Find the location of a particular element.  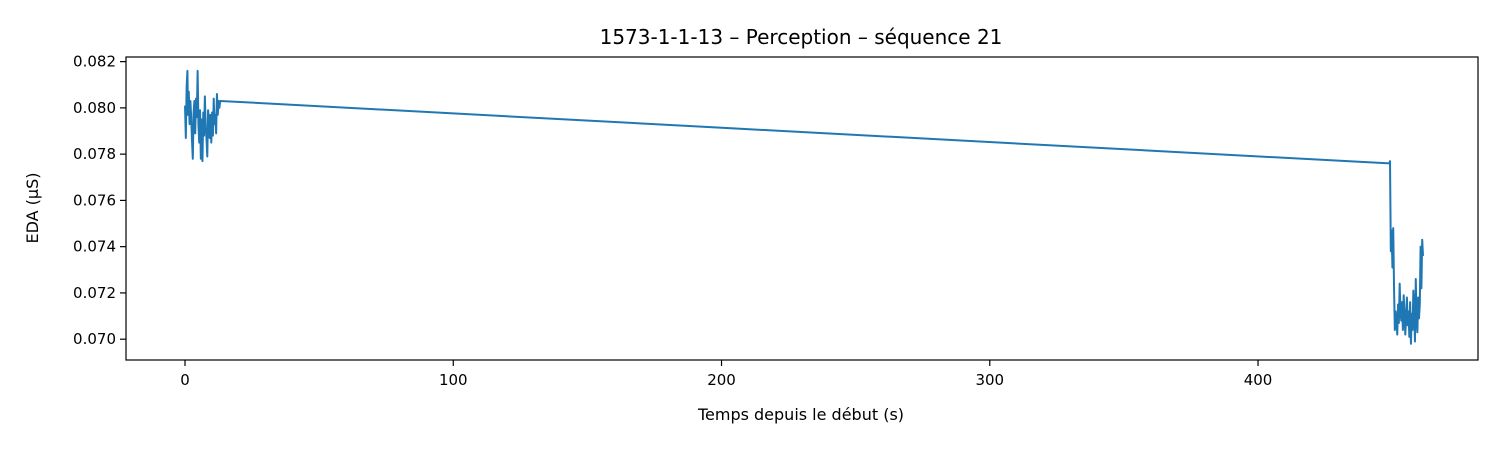

x-tick-label: 100 is located at coordinates (453, 380).